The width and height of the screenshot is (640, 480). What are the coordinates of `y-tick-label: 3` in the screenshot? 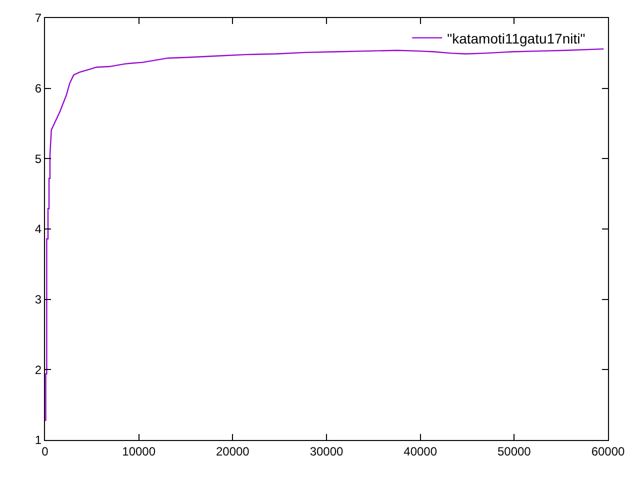 It's located at (38, 299).